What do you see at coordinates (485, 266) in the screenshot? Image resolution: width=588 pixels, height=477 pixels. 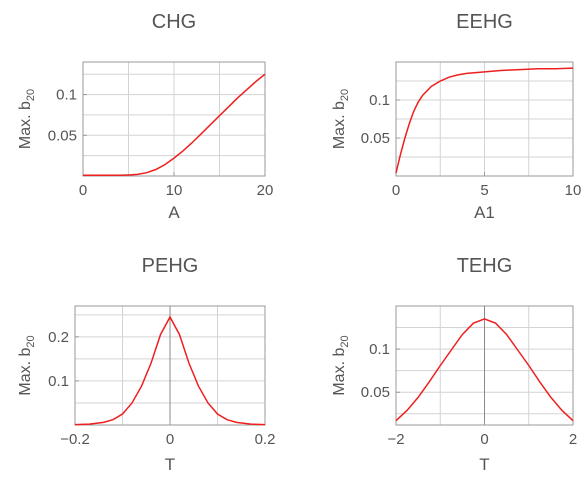 I see `panel-title: TEHG` at bounding box center [485, 266].